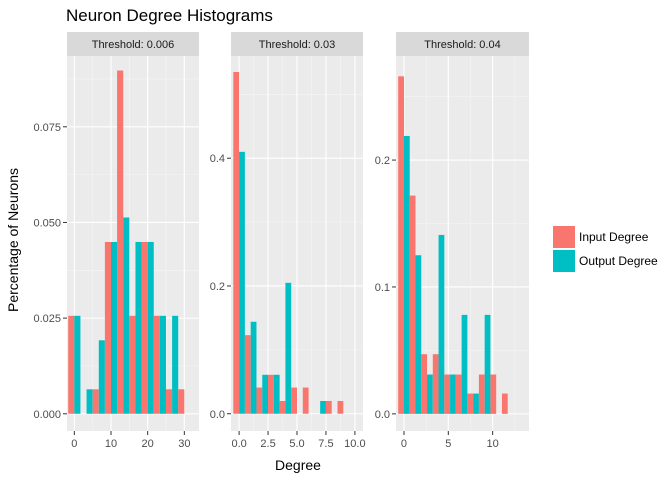 The height and width of the screenshot is (480, 672). What do you see at coordinates (448, 444) in the screenshot?
I see `x-tick-label: 5` at bounding box center [448, 444].